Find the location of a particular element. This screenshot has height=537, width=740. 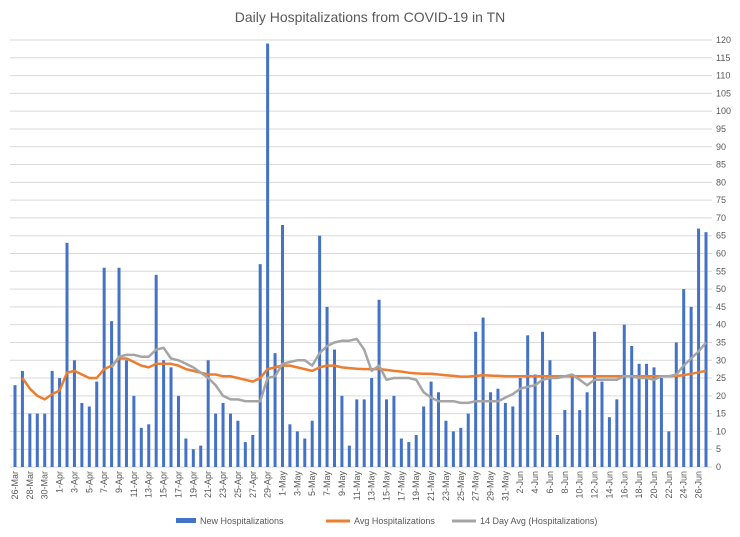

bar-18-Apr is located at coordinates (186, 452).